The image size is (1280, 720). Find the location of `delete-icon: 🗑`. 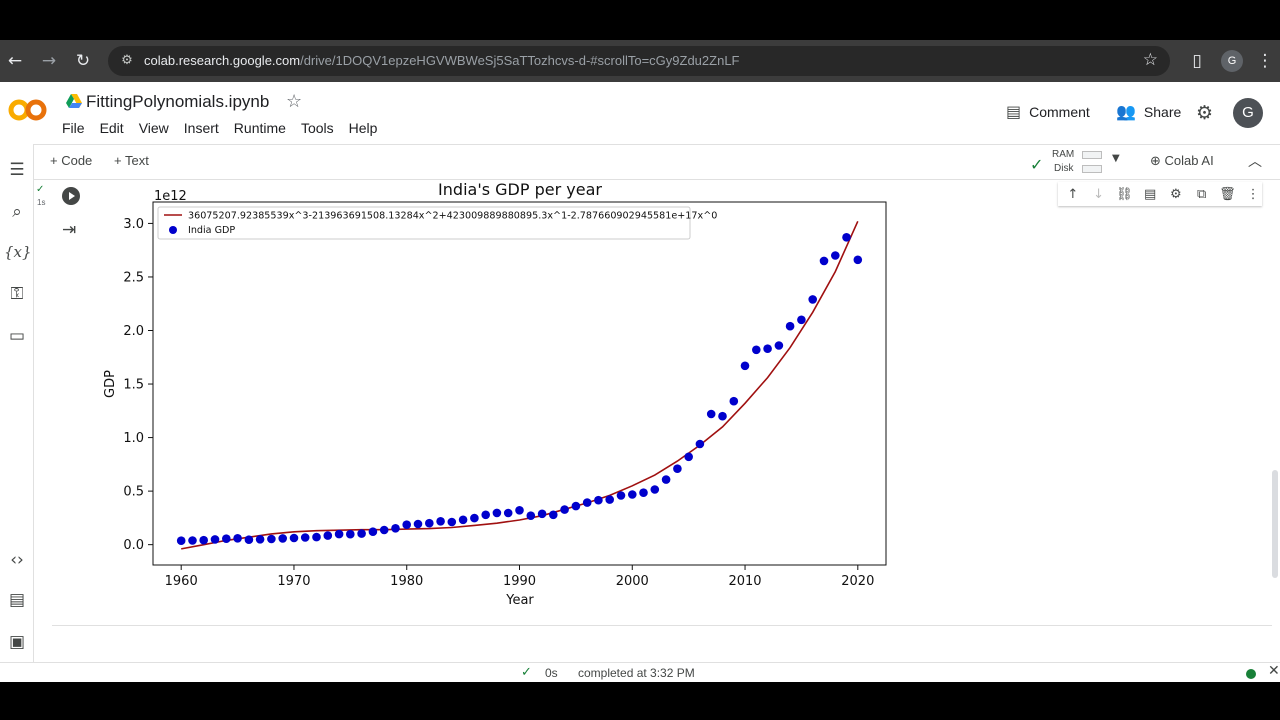

delete-icon: 🗑 is located at coordinates (1227, 194).